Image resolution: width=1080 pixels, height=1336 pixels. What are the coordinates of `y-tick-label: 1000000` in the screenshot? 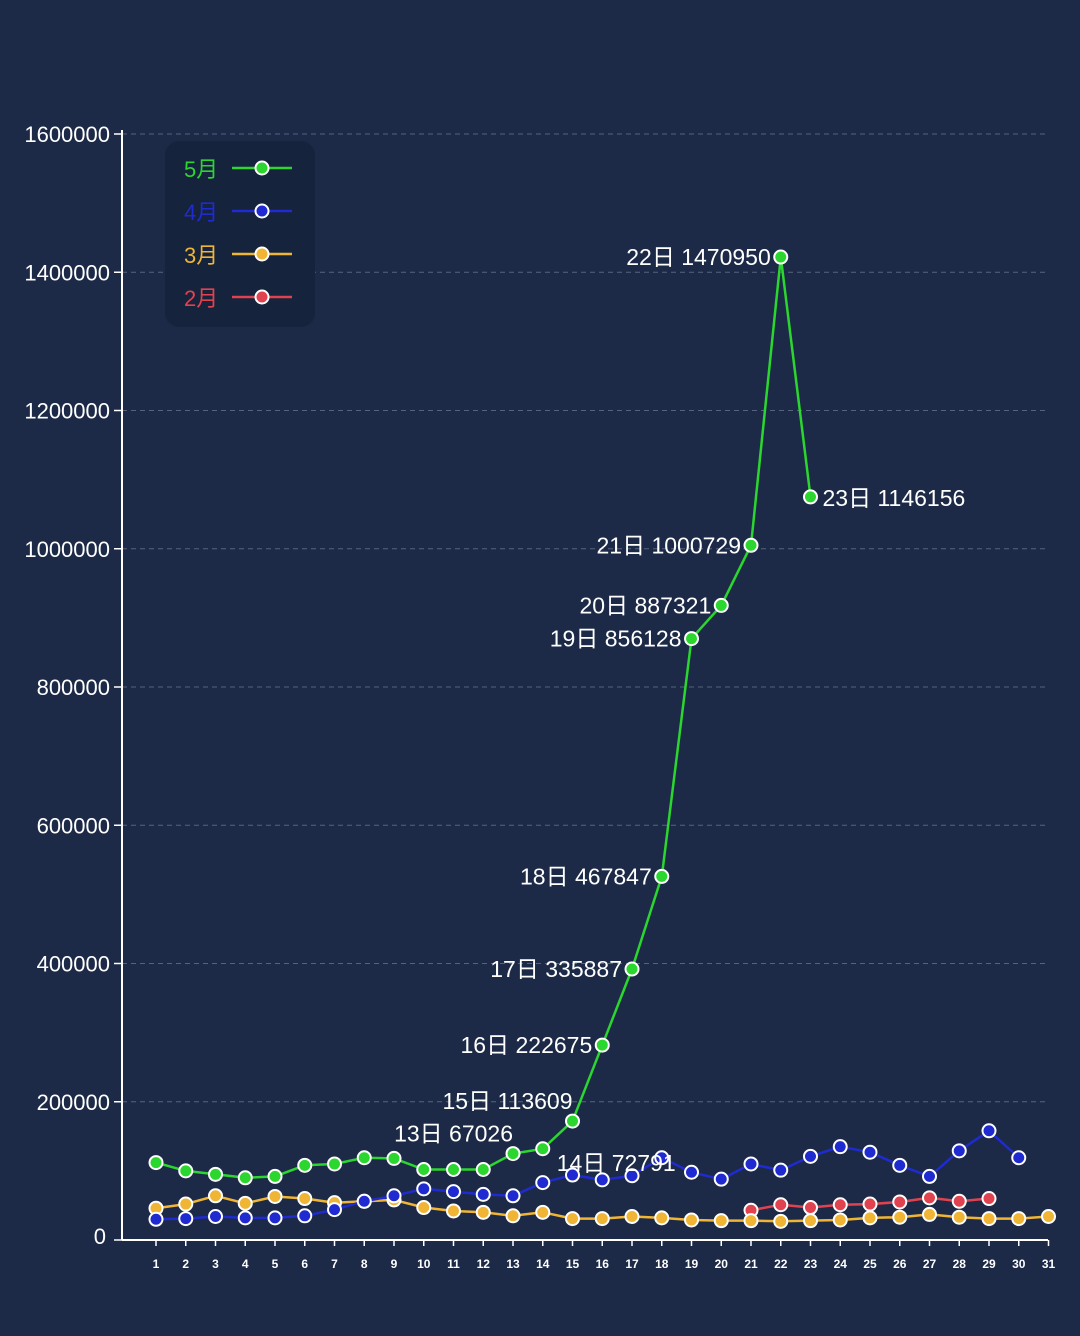 It's located at (67, 549).